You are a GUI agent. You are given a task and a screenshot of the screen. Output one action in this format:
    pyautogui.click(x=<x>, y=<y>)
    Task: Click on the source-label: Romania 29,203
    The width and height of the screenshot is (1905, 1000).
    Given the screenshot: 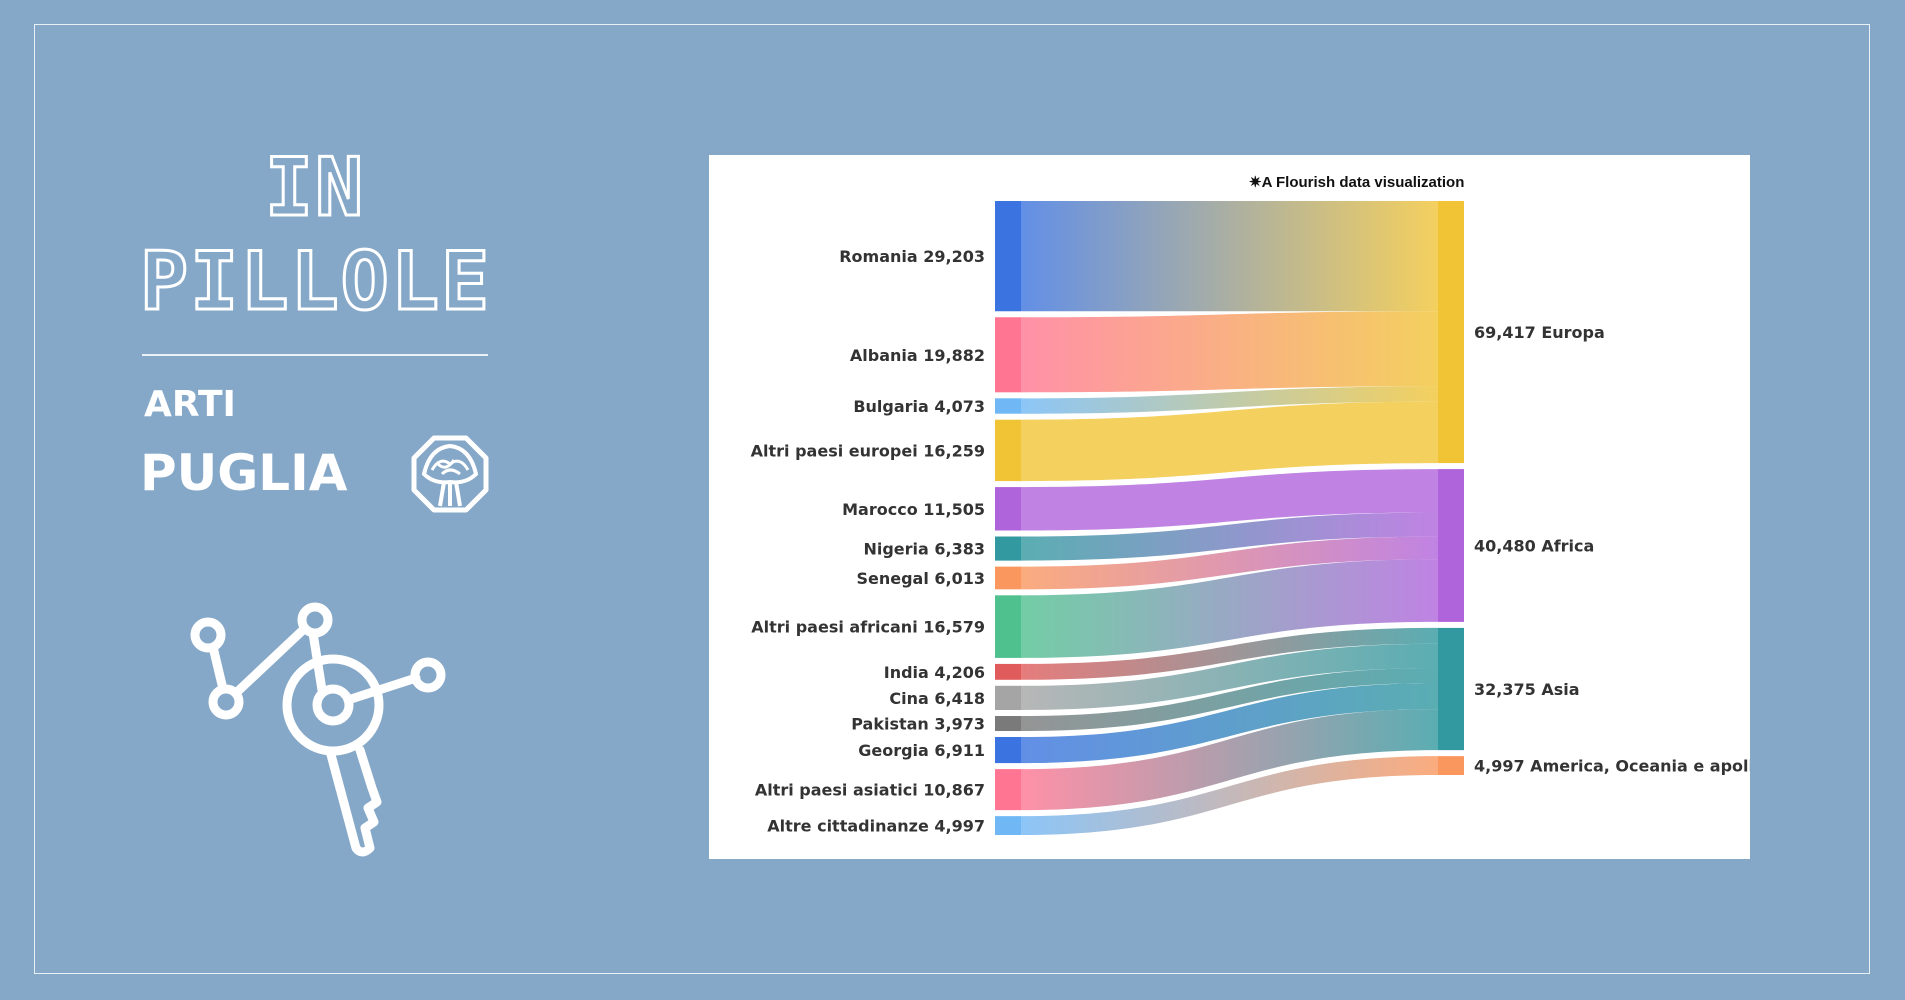 What is the action you would take?
    pyautogui.click(x=912, y=256)
    